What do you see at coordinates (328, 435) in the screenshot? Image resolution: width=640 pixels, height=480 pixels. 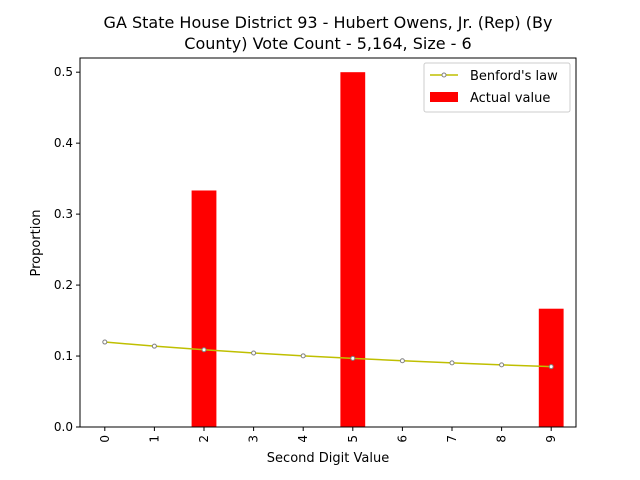 I see `x-axis-ticks: 0 1 2 3 4 5 6 7 8 9` at bounding box center [328, 435].